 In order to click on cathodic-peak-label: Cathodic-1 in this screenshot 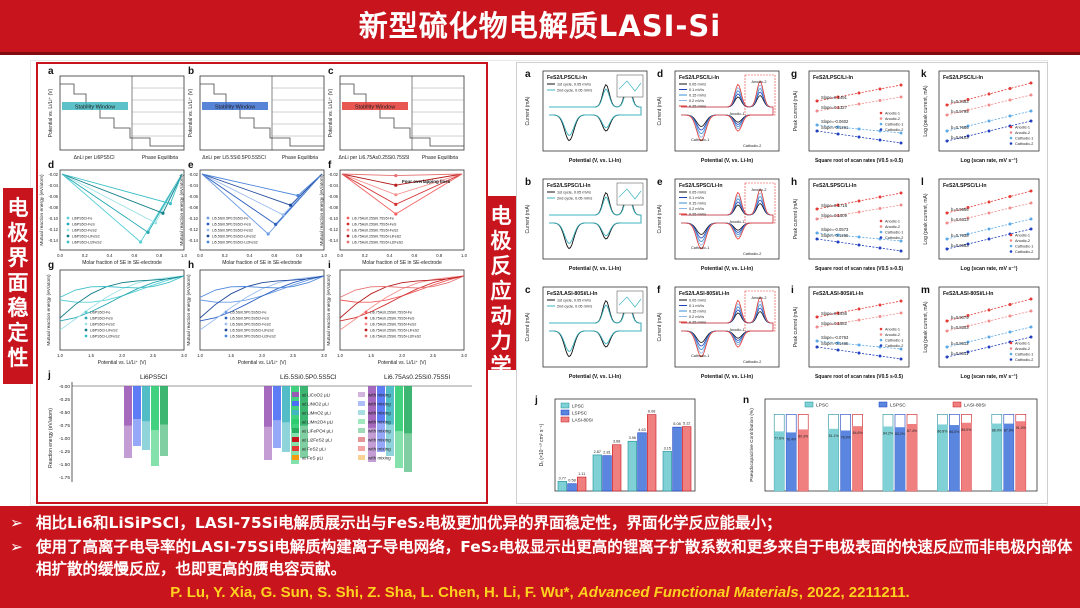, I will do `click(700, 140)`.